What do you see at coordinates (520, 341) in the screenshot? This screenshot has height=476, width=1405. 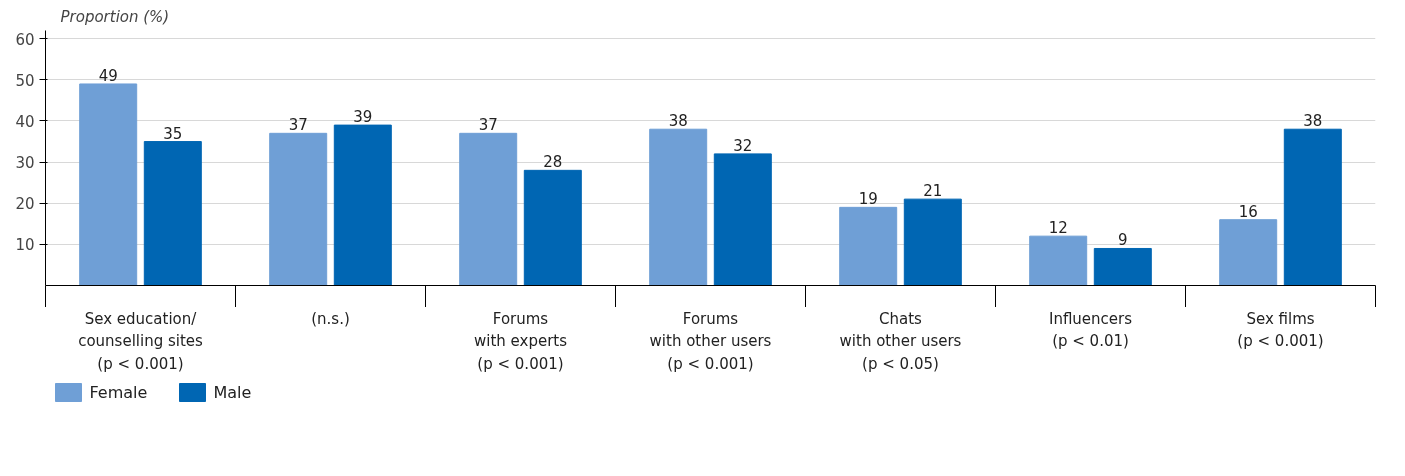 I see `x-tick-label: Forums with experts (p < 0.001)` at bounding box center [520, 341].